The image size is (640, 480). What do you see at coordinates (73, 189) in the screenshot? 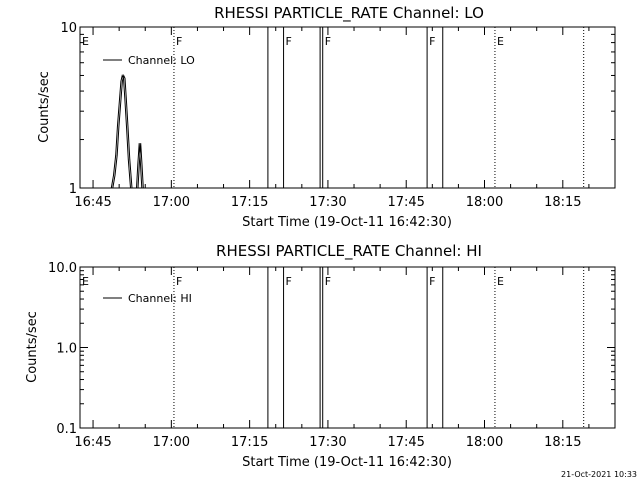
I see `y-tick-label: 1` at bounding box center [73, 189].